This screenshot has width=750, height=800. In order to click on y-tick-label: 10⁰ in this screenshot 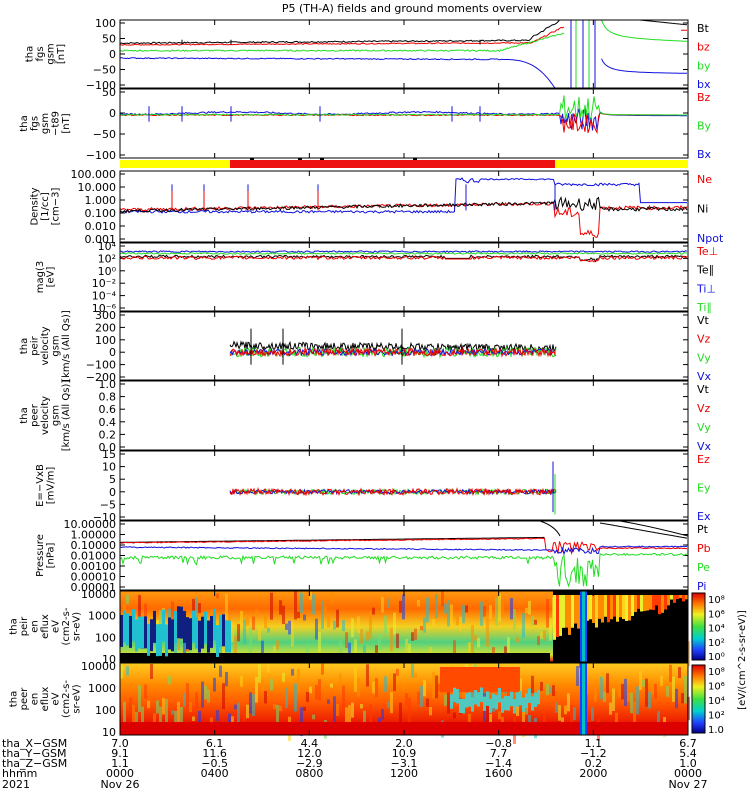, I will do `click(107, 271)`.